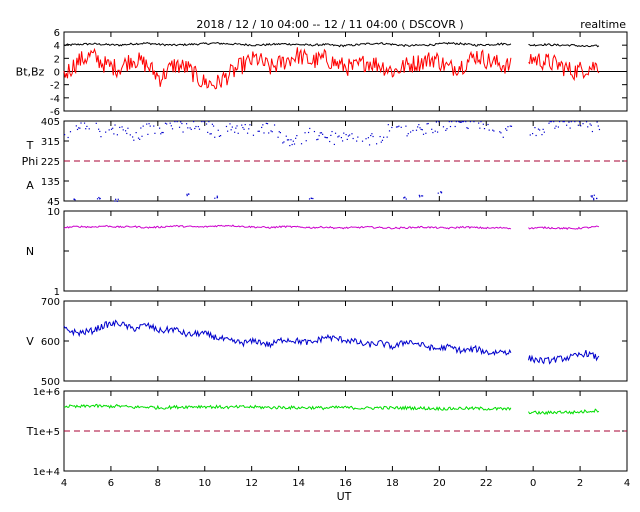 This screenshot has height=512, width=640. What do you see at coordinates (30, 185) in the screenshot?
I see `y-axis-label: A` at bounding box center [30, 185].